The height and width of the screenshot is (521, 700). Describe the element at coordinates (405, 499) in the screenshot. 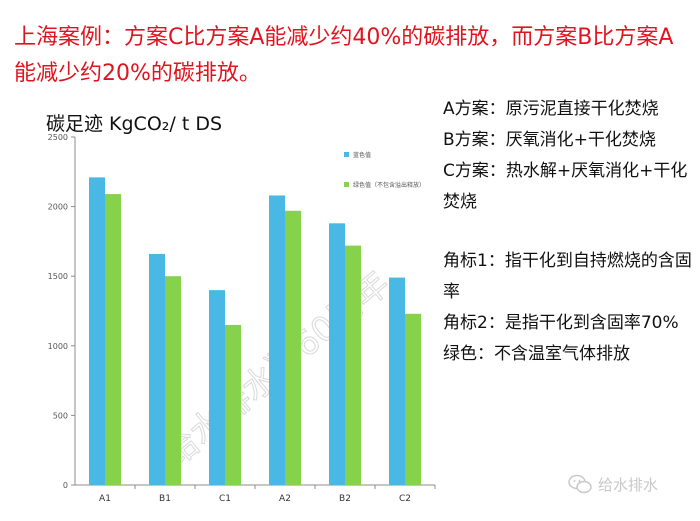

I see `x-tick-label: C2` at that location.